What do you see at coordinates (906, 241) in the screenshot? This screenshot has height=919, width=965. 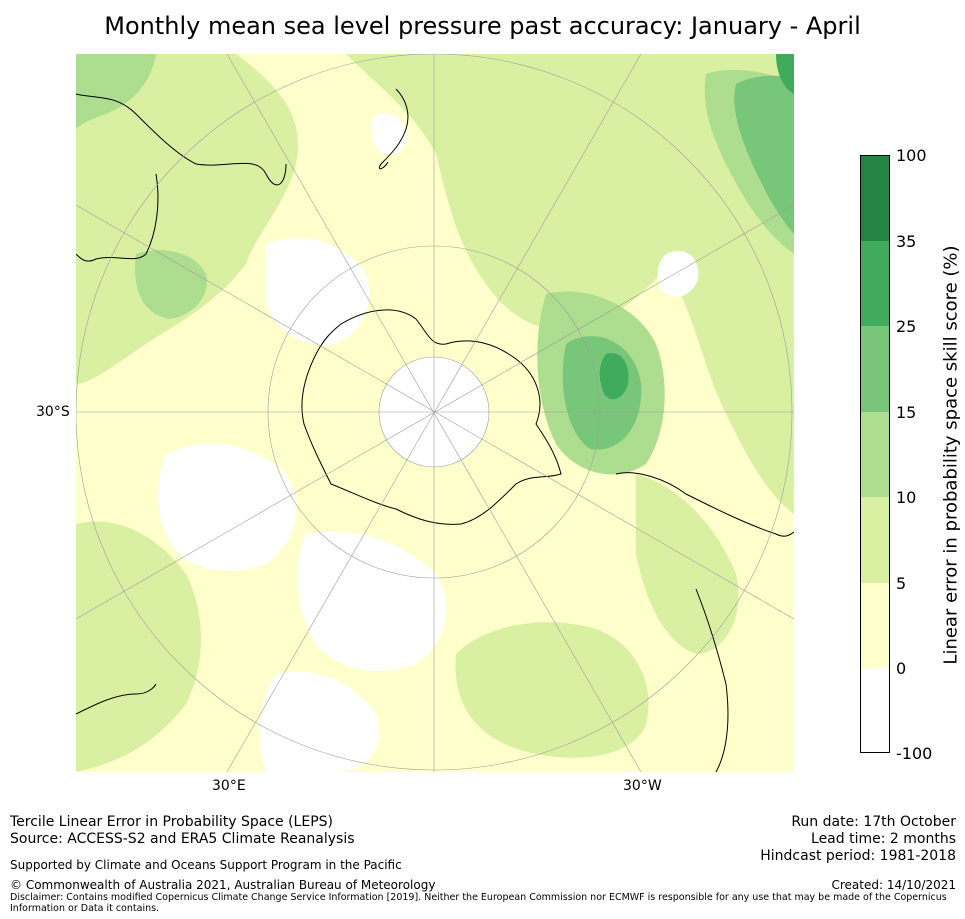 I see `colorbar-tick-35: 35` at bounding box center [906, 241].